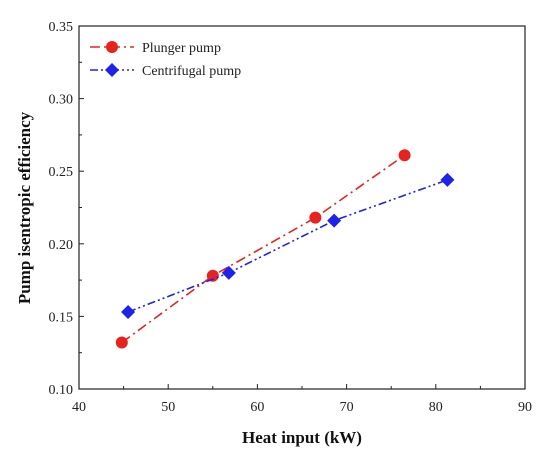 The width and height of the screenshot is (550, 461). I want to click on y-tick-label: 0.20, so click(61, 245).